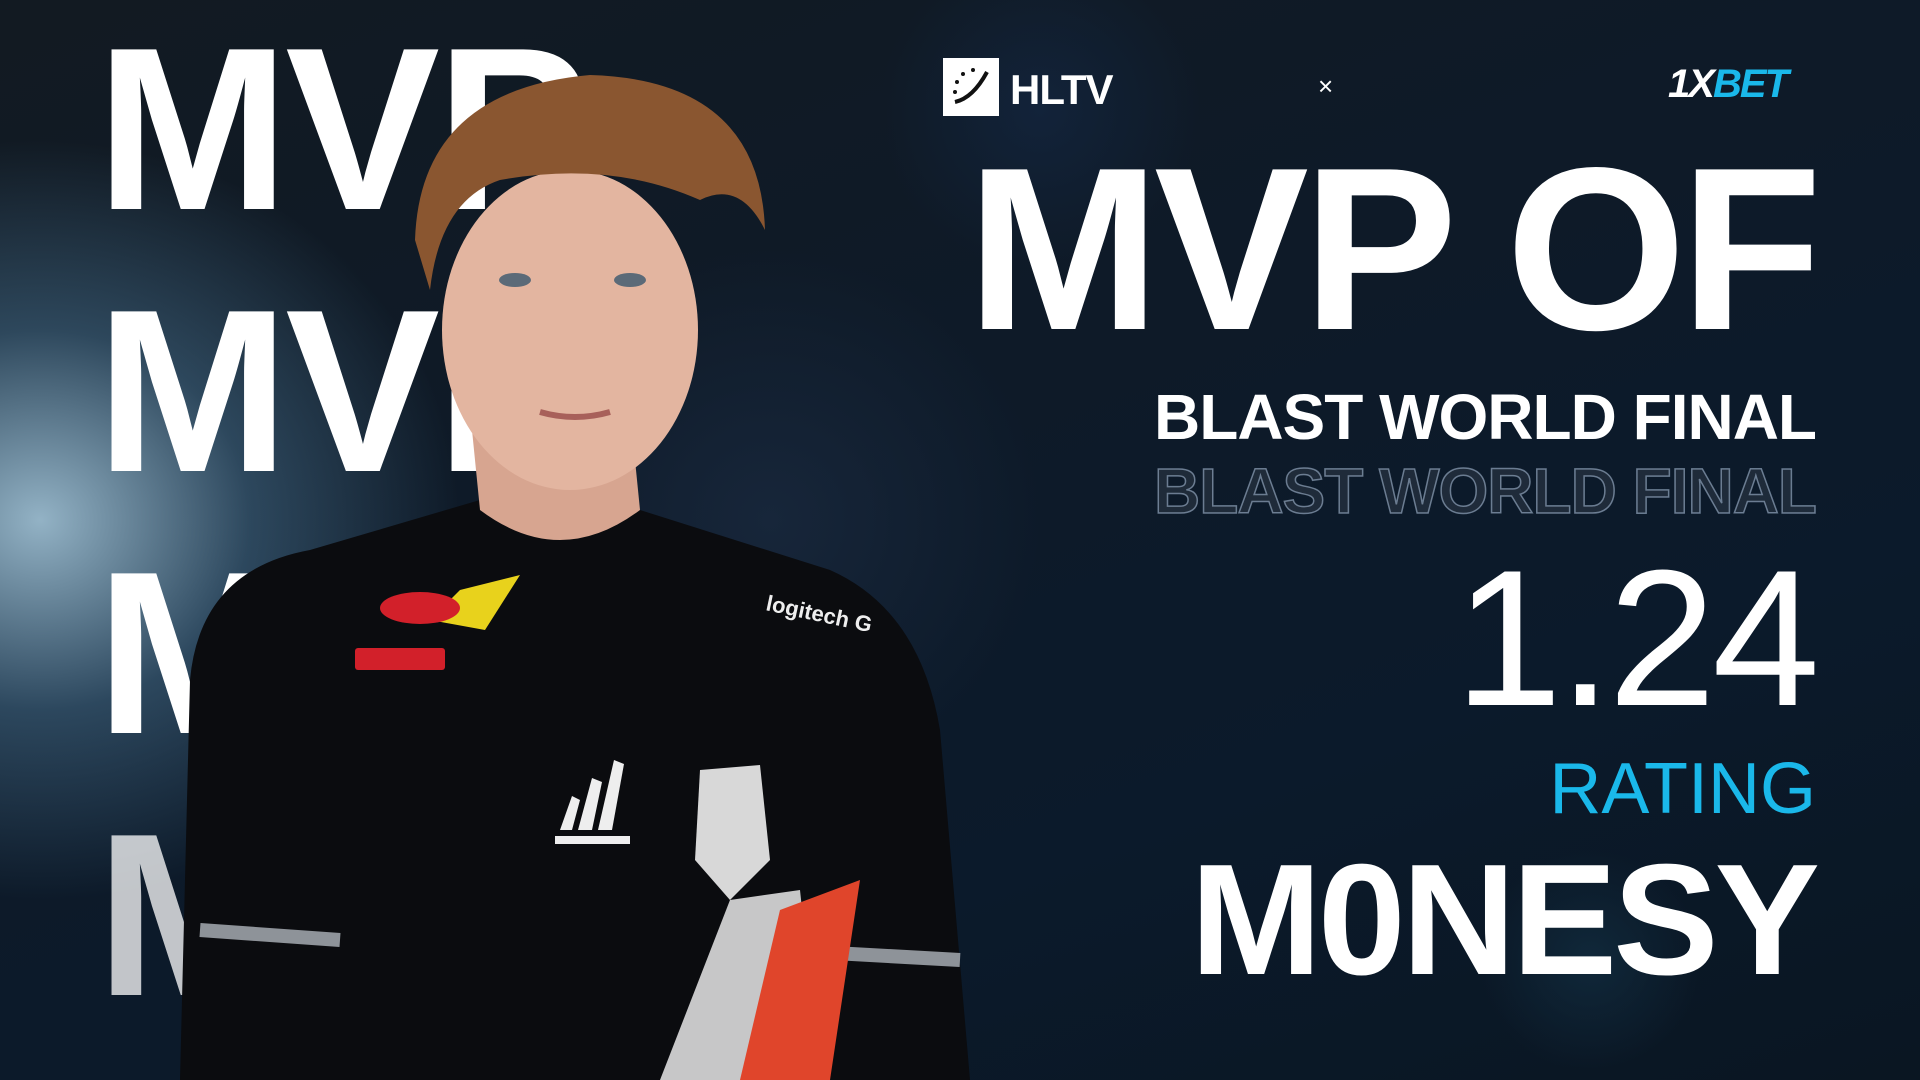  I want to click on rating-value: 1.24, so click(1637, 638).